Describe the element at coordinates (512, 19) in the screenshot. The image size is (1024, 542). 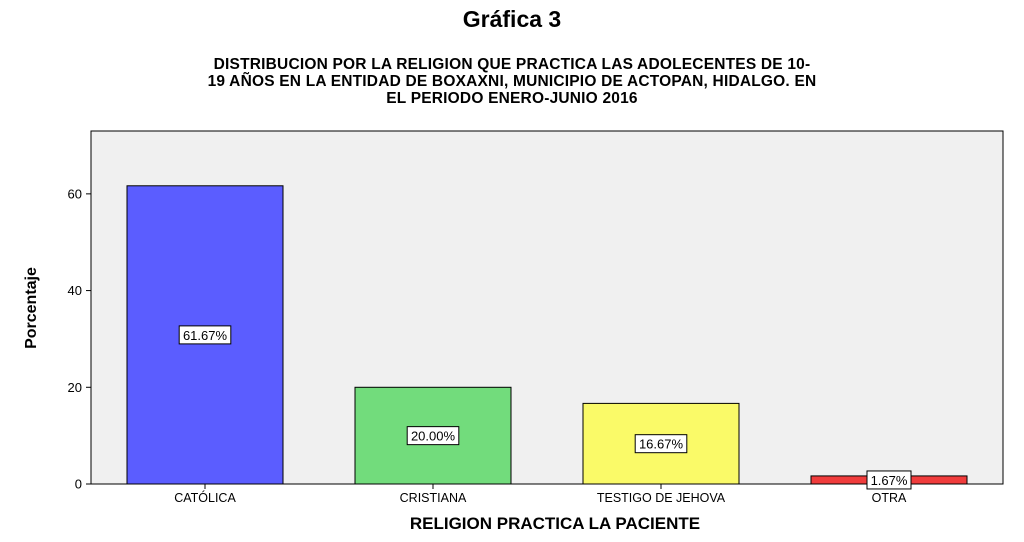
I see `figure-label: Gráfica 3` at that location.